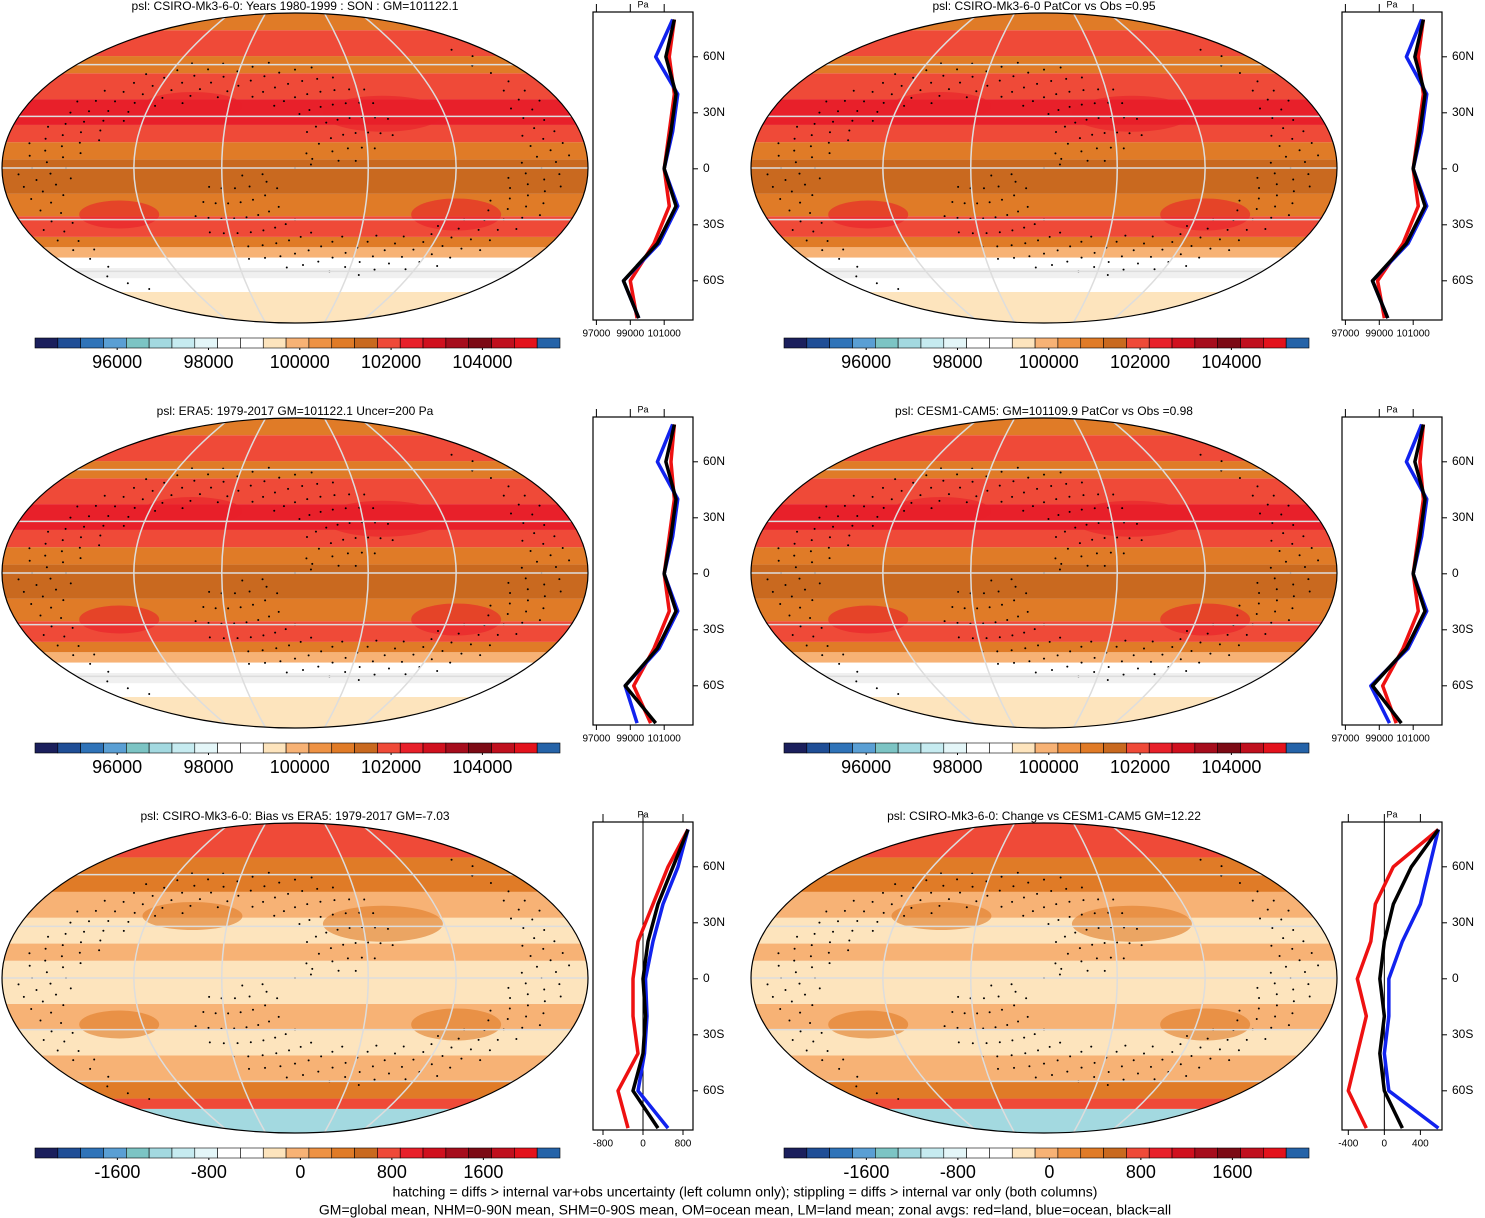  Describe the element at coordinates (941, 106) in the screenshot. I see `map-blob` at that location.